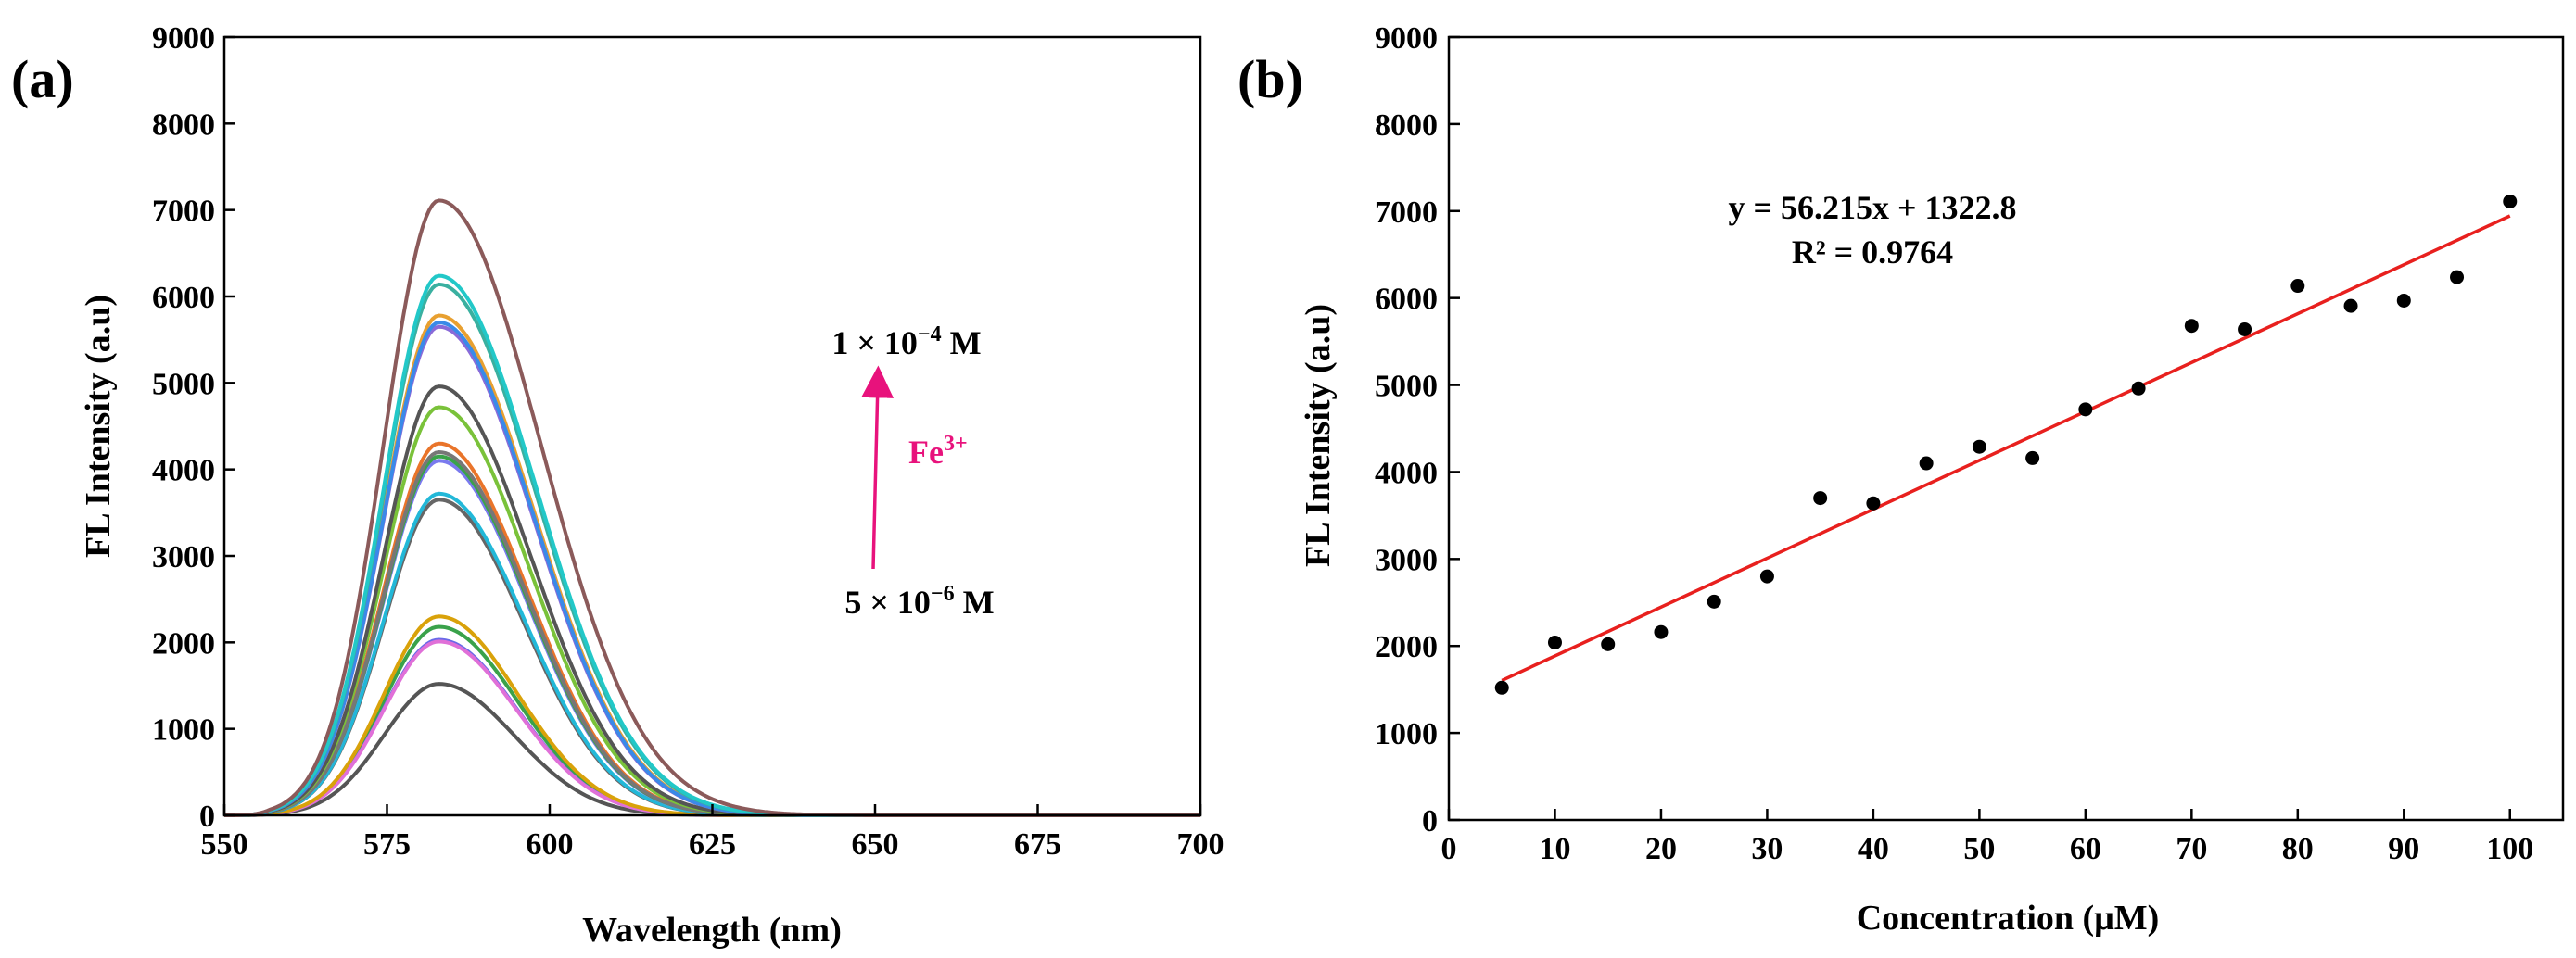 Image resolution: width=2576 pixels, height=958 pixels. I want to click on x-tick-label: 675, so click(1037, 845).